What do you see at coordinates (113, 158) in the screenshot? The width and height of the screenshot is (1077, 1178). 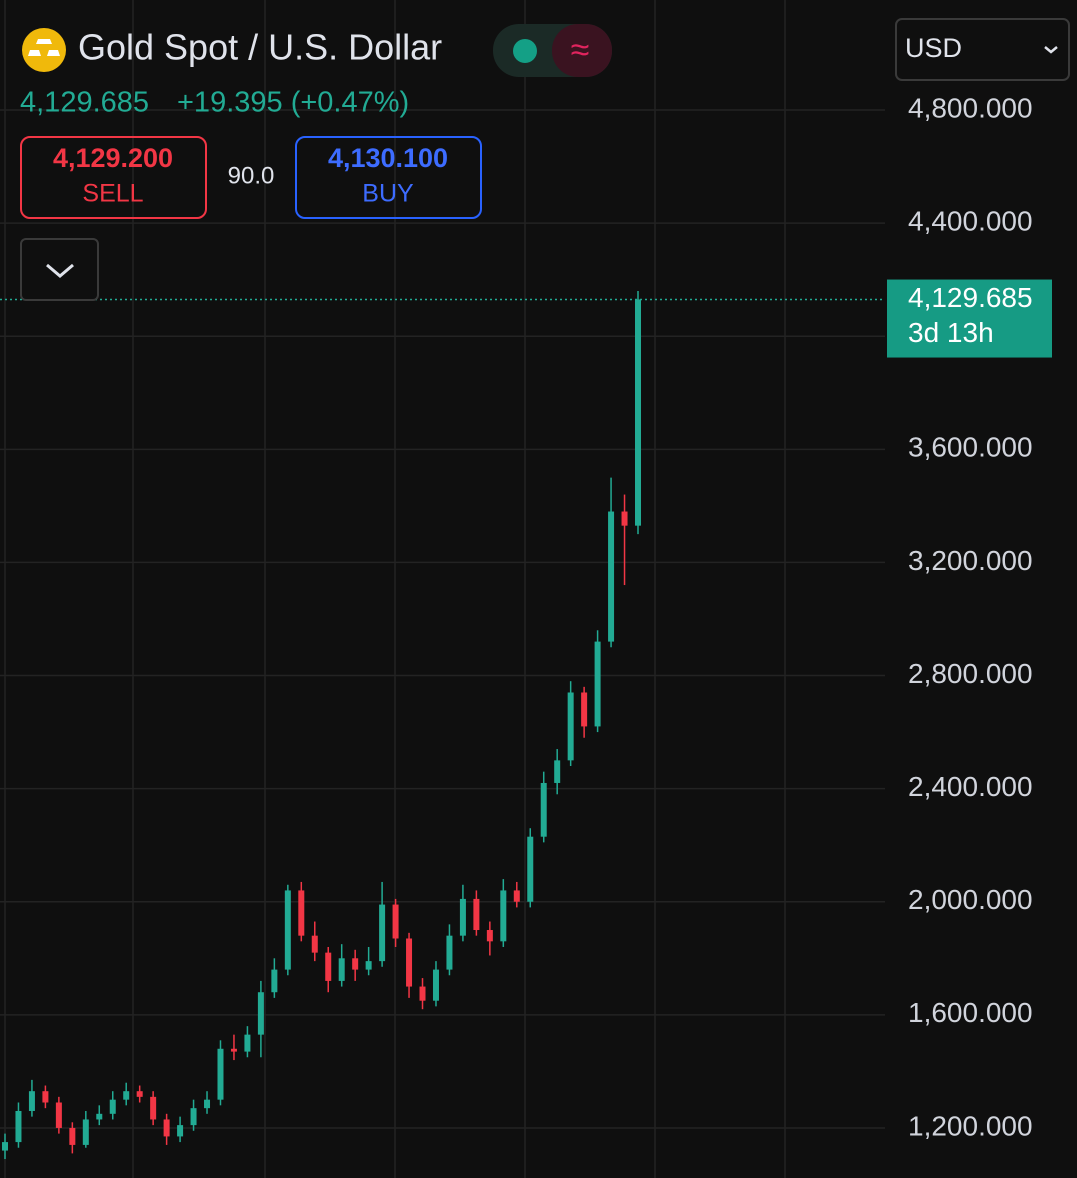 I see `sell-price: 4,129.200` at bounding box center [113, 158].